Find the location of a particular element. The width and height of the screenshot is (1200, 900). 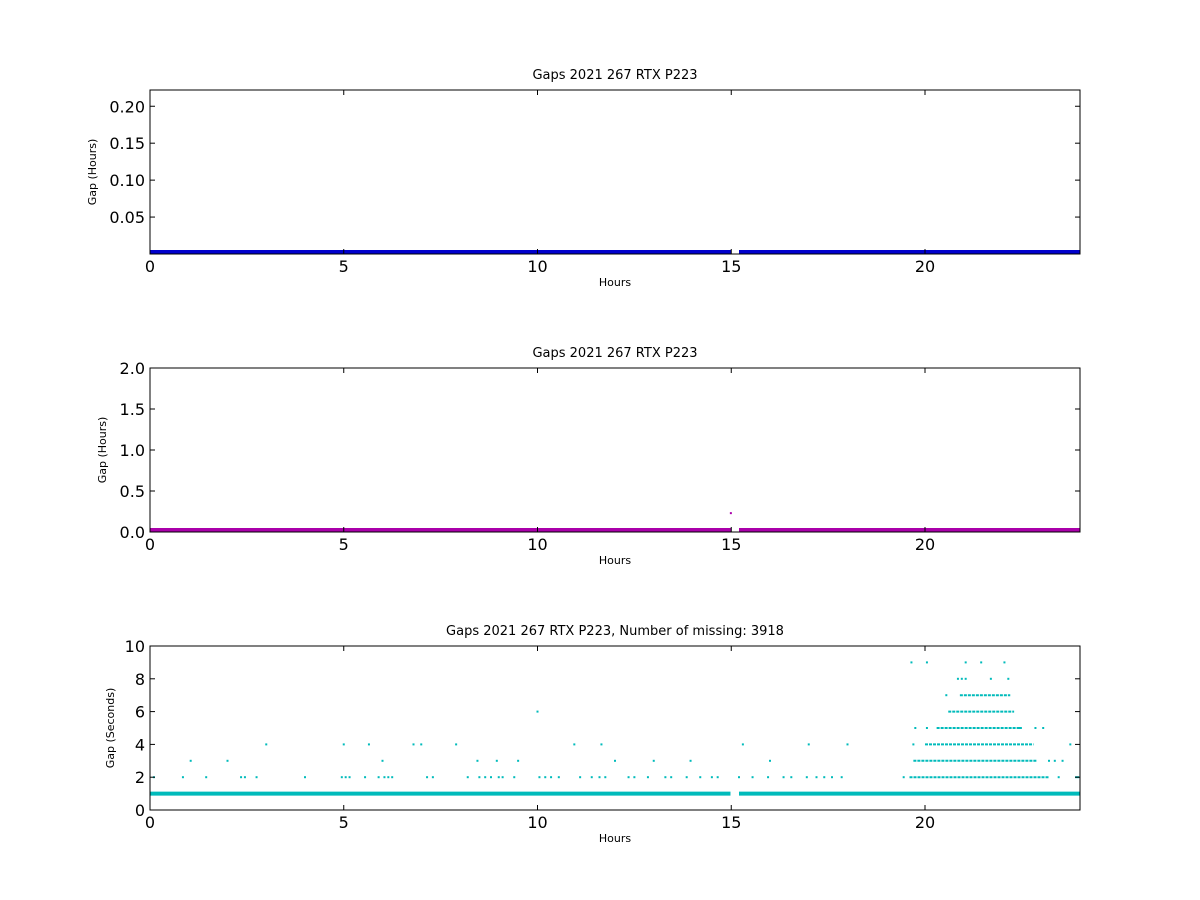

y-tick-label: 4 is located at coordinates (140, 744).